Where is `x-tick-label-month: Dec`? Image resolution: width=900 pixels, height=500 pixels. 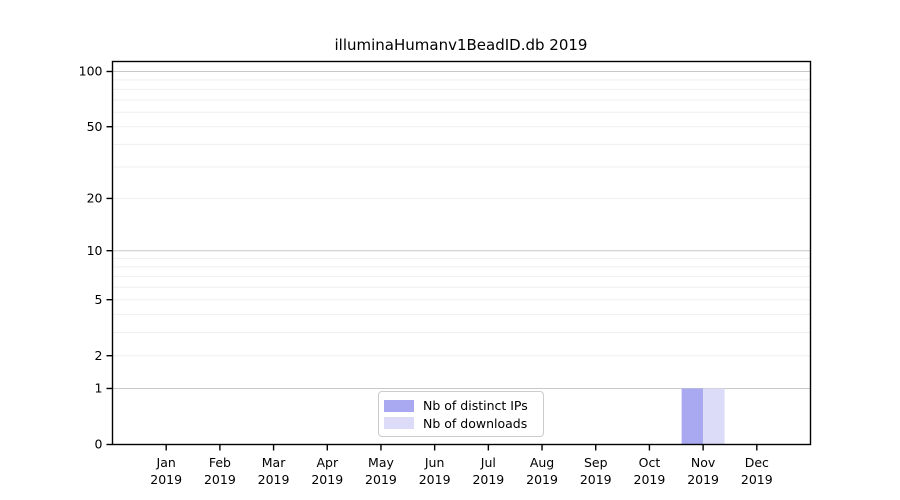 x-tick-label-month: Dec is located at coordinates (757, 462).